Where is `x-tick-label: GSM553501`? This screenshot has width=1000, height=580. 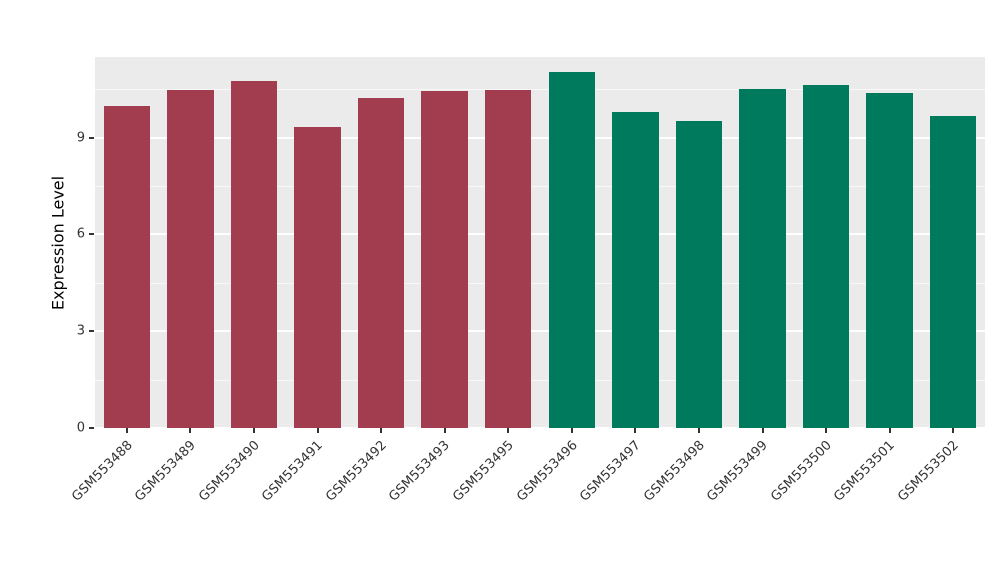
x-tick-label: GSM553501 is located at coordinates (865, 471).